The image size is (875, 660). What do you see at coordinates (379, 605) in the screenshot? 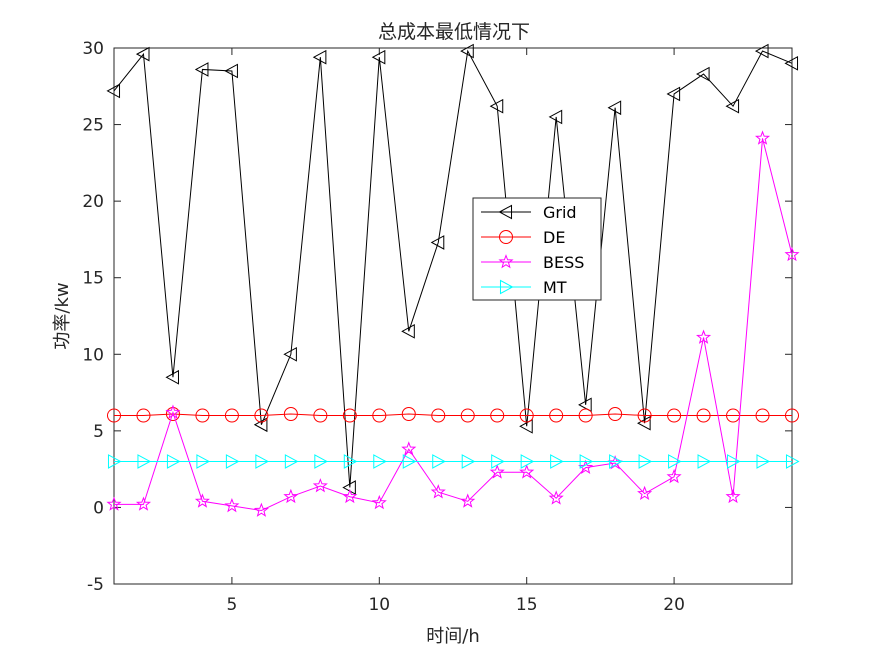
I see `x-tick-label: 10` at bounding box center [379, 605].